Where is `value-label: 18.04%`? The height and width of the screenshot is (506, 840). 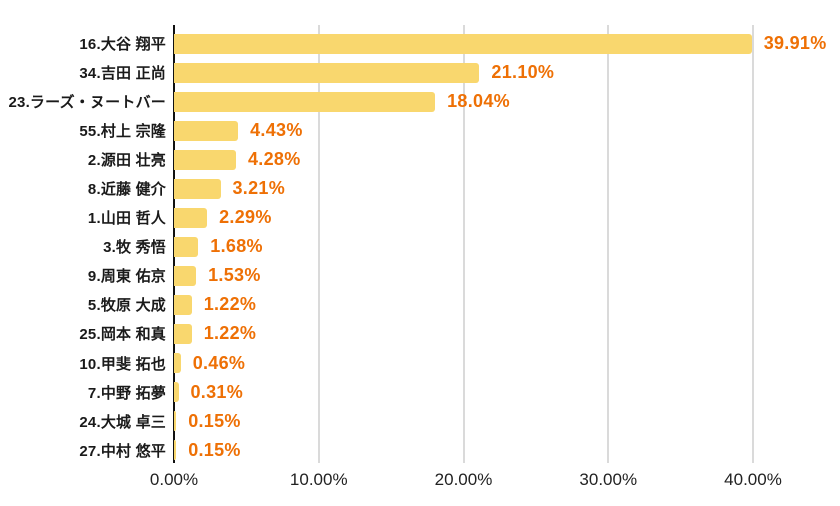
value-label: 18.04% is located at coordinates (478, 101).